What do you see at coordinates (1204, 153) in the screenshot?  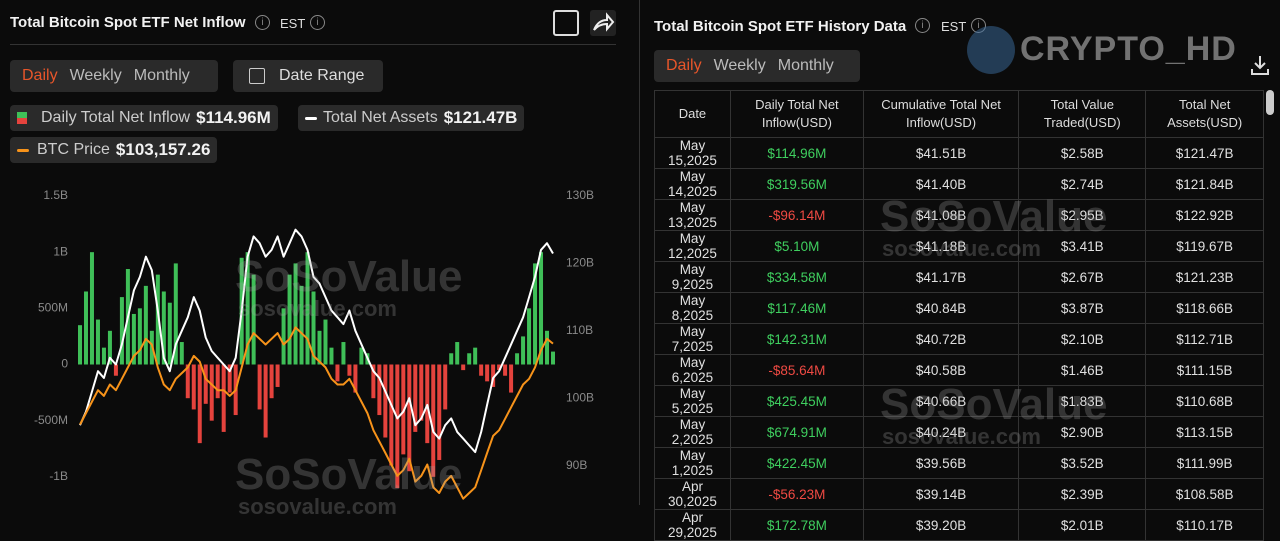 I see `table-cell: $121.47B` at bounding box center [1204, 153].